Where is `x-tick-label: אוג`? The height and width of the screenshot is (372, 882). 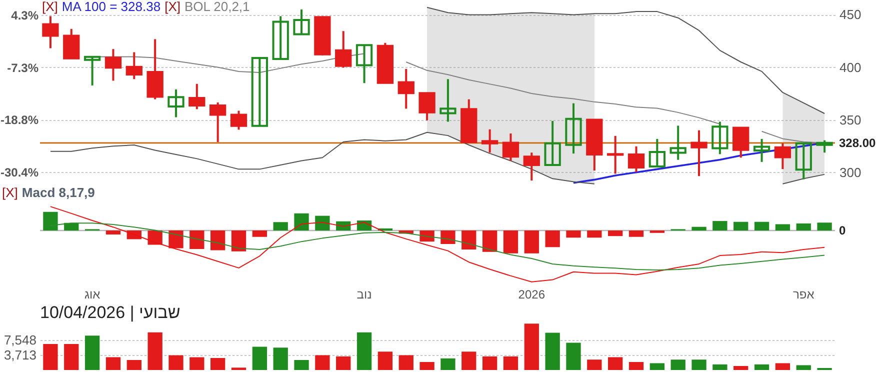 x-tick-label: אוג is located at coordinates (92, 295).